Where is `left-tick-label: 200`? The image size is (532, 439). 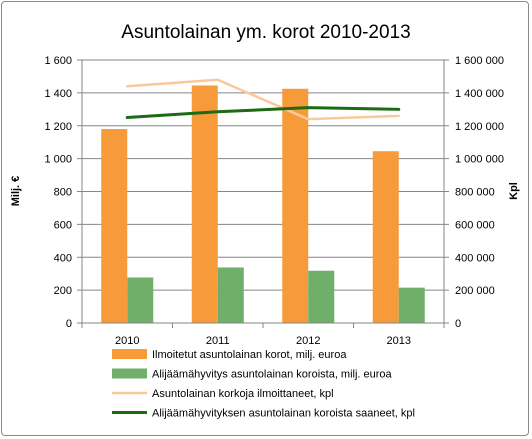 left-tick-label: 200 is located at coordinates (63, 291).